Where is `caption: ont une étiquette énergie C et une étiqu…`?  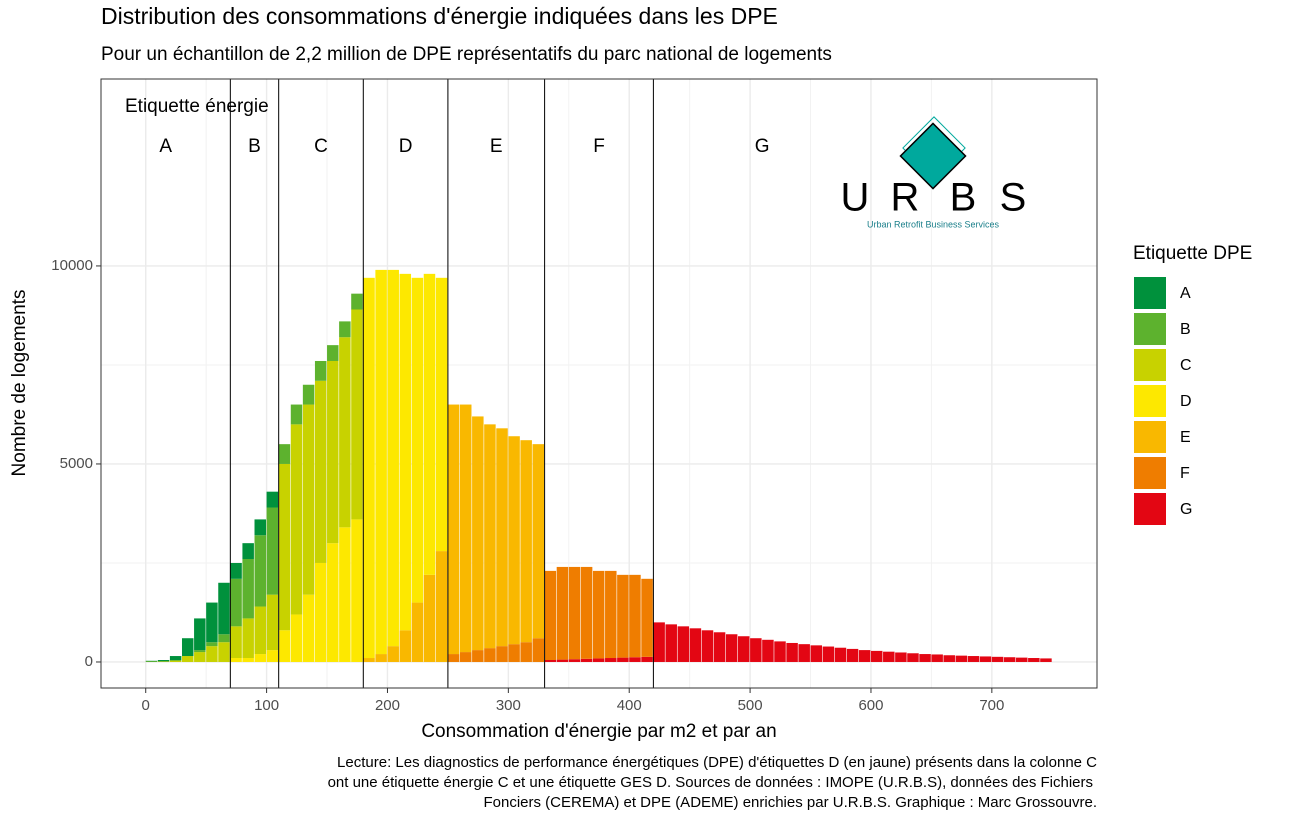 caption: ont une étiquette énergie C et une étiqu… is located at coordinates (710, 782).